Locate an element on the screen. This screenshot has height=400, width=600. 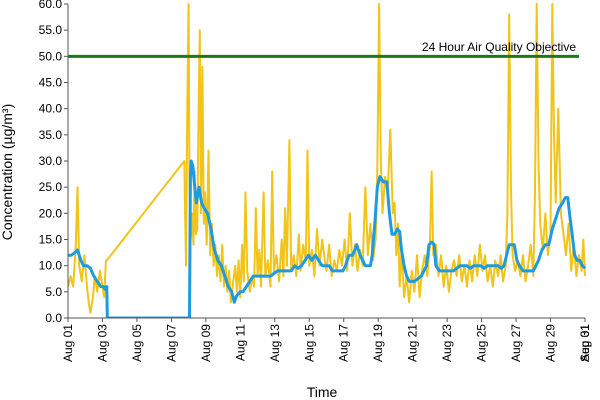
y-axis-label: Concentration (µg/m³) is located at coordinates (7, 172).